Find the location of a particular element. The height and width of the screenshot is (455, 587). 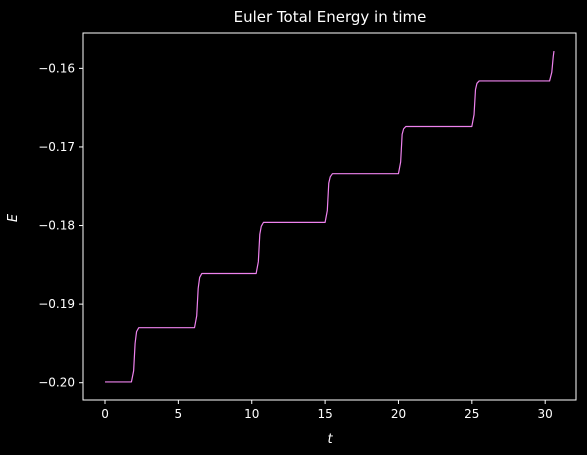

x-tick-label: 10 is located at coordinates (251, 414).